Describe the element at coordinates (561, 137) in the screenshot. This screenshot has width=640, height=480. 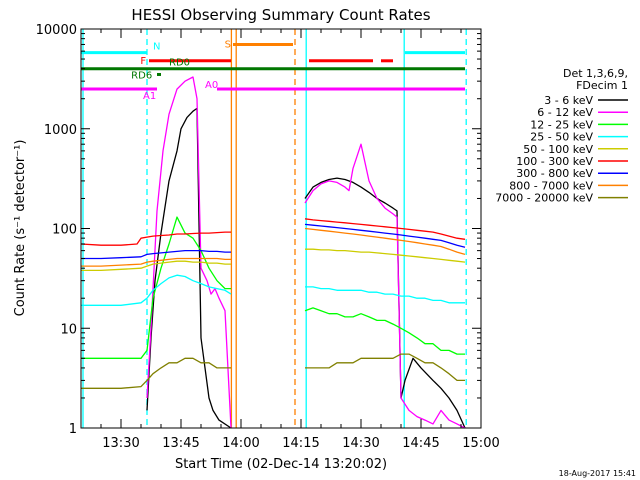
I see `legend-label-3: 25 - 50 keV` at that location.